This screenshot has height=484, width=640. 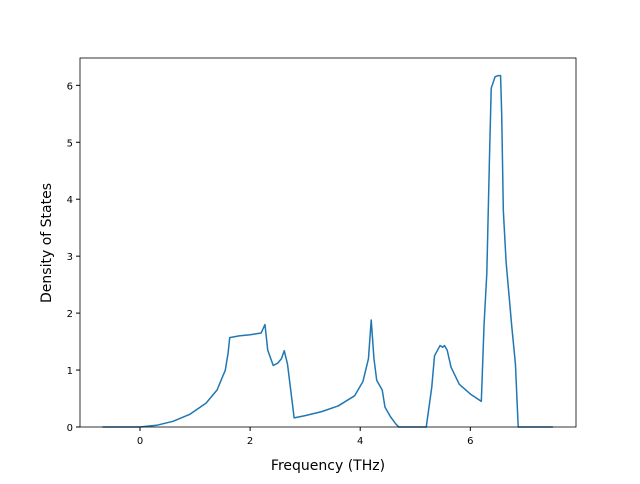 I want to click on x-axis-label: Frequency (THz), so click(x=328, y=466).